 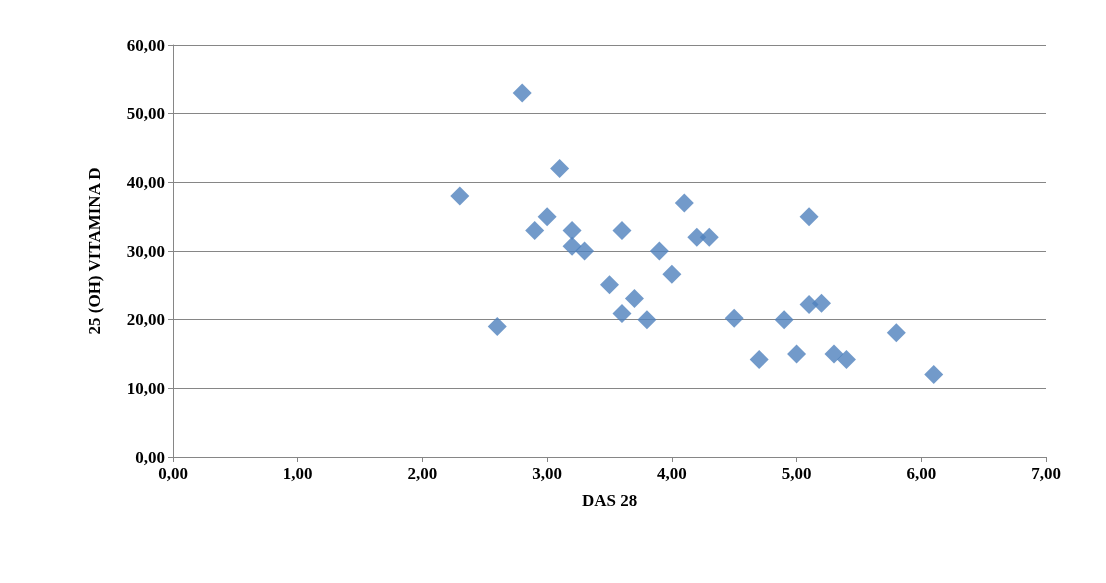 I want to click on x-tick-label: 6,00, so click(x=921, y=473).